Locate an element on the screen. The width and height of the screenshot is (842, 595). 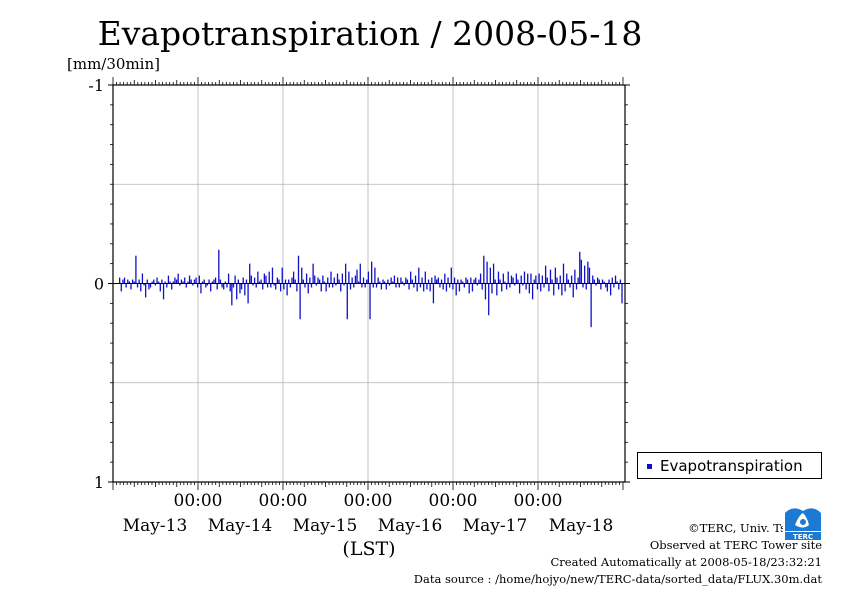
y-axis-unit-label: [mm/30min] is located at coordinates (113, 64).